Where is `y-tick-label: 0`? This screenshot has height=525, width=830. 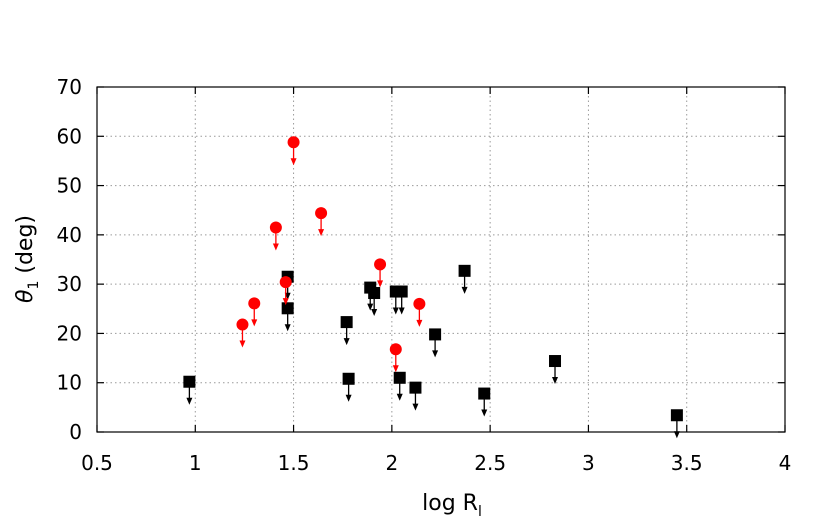
y-tick-label: 0 is located at coordinates (75, 432).